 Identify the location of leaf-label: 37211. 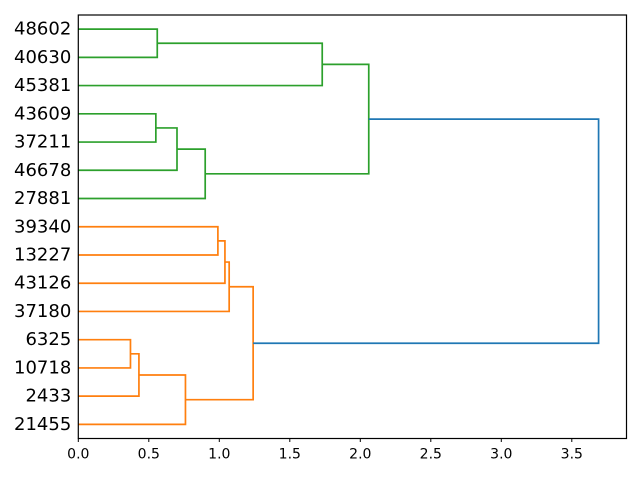
(42, 142).